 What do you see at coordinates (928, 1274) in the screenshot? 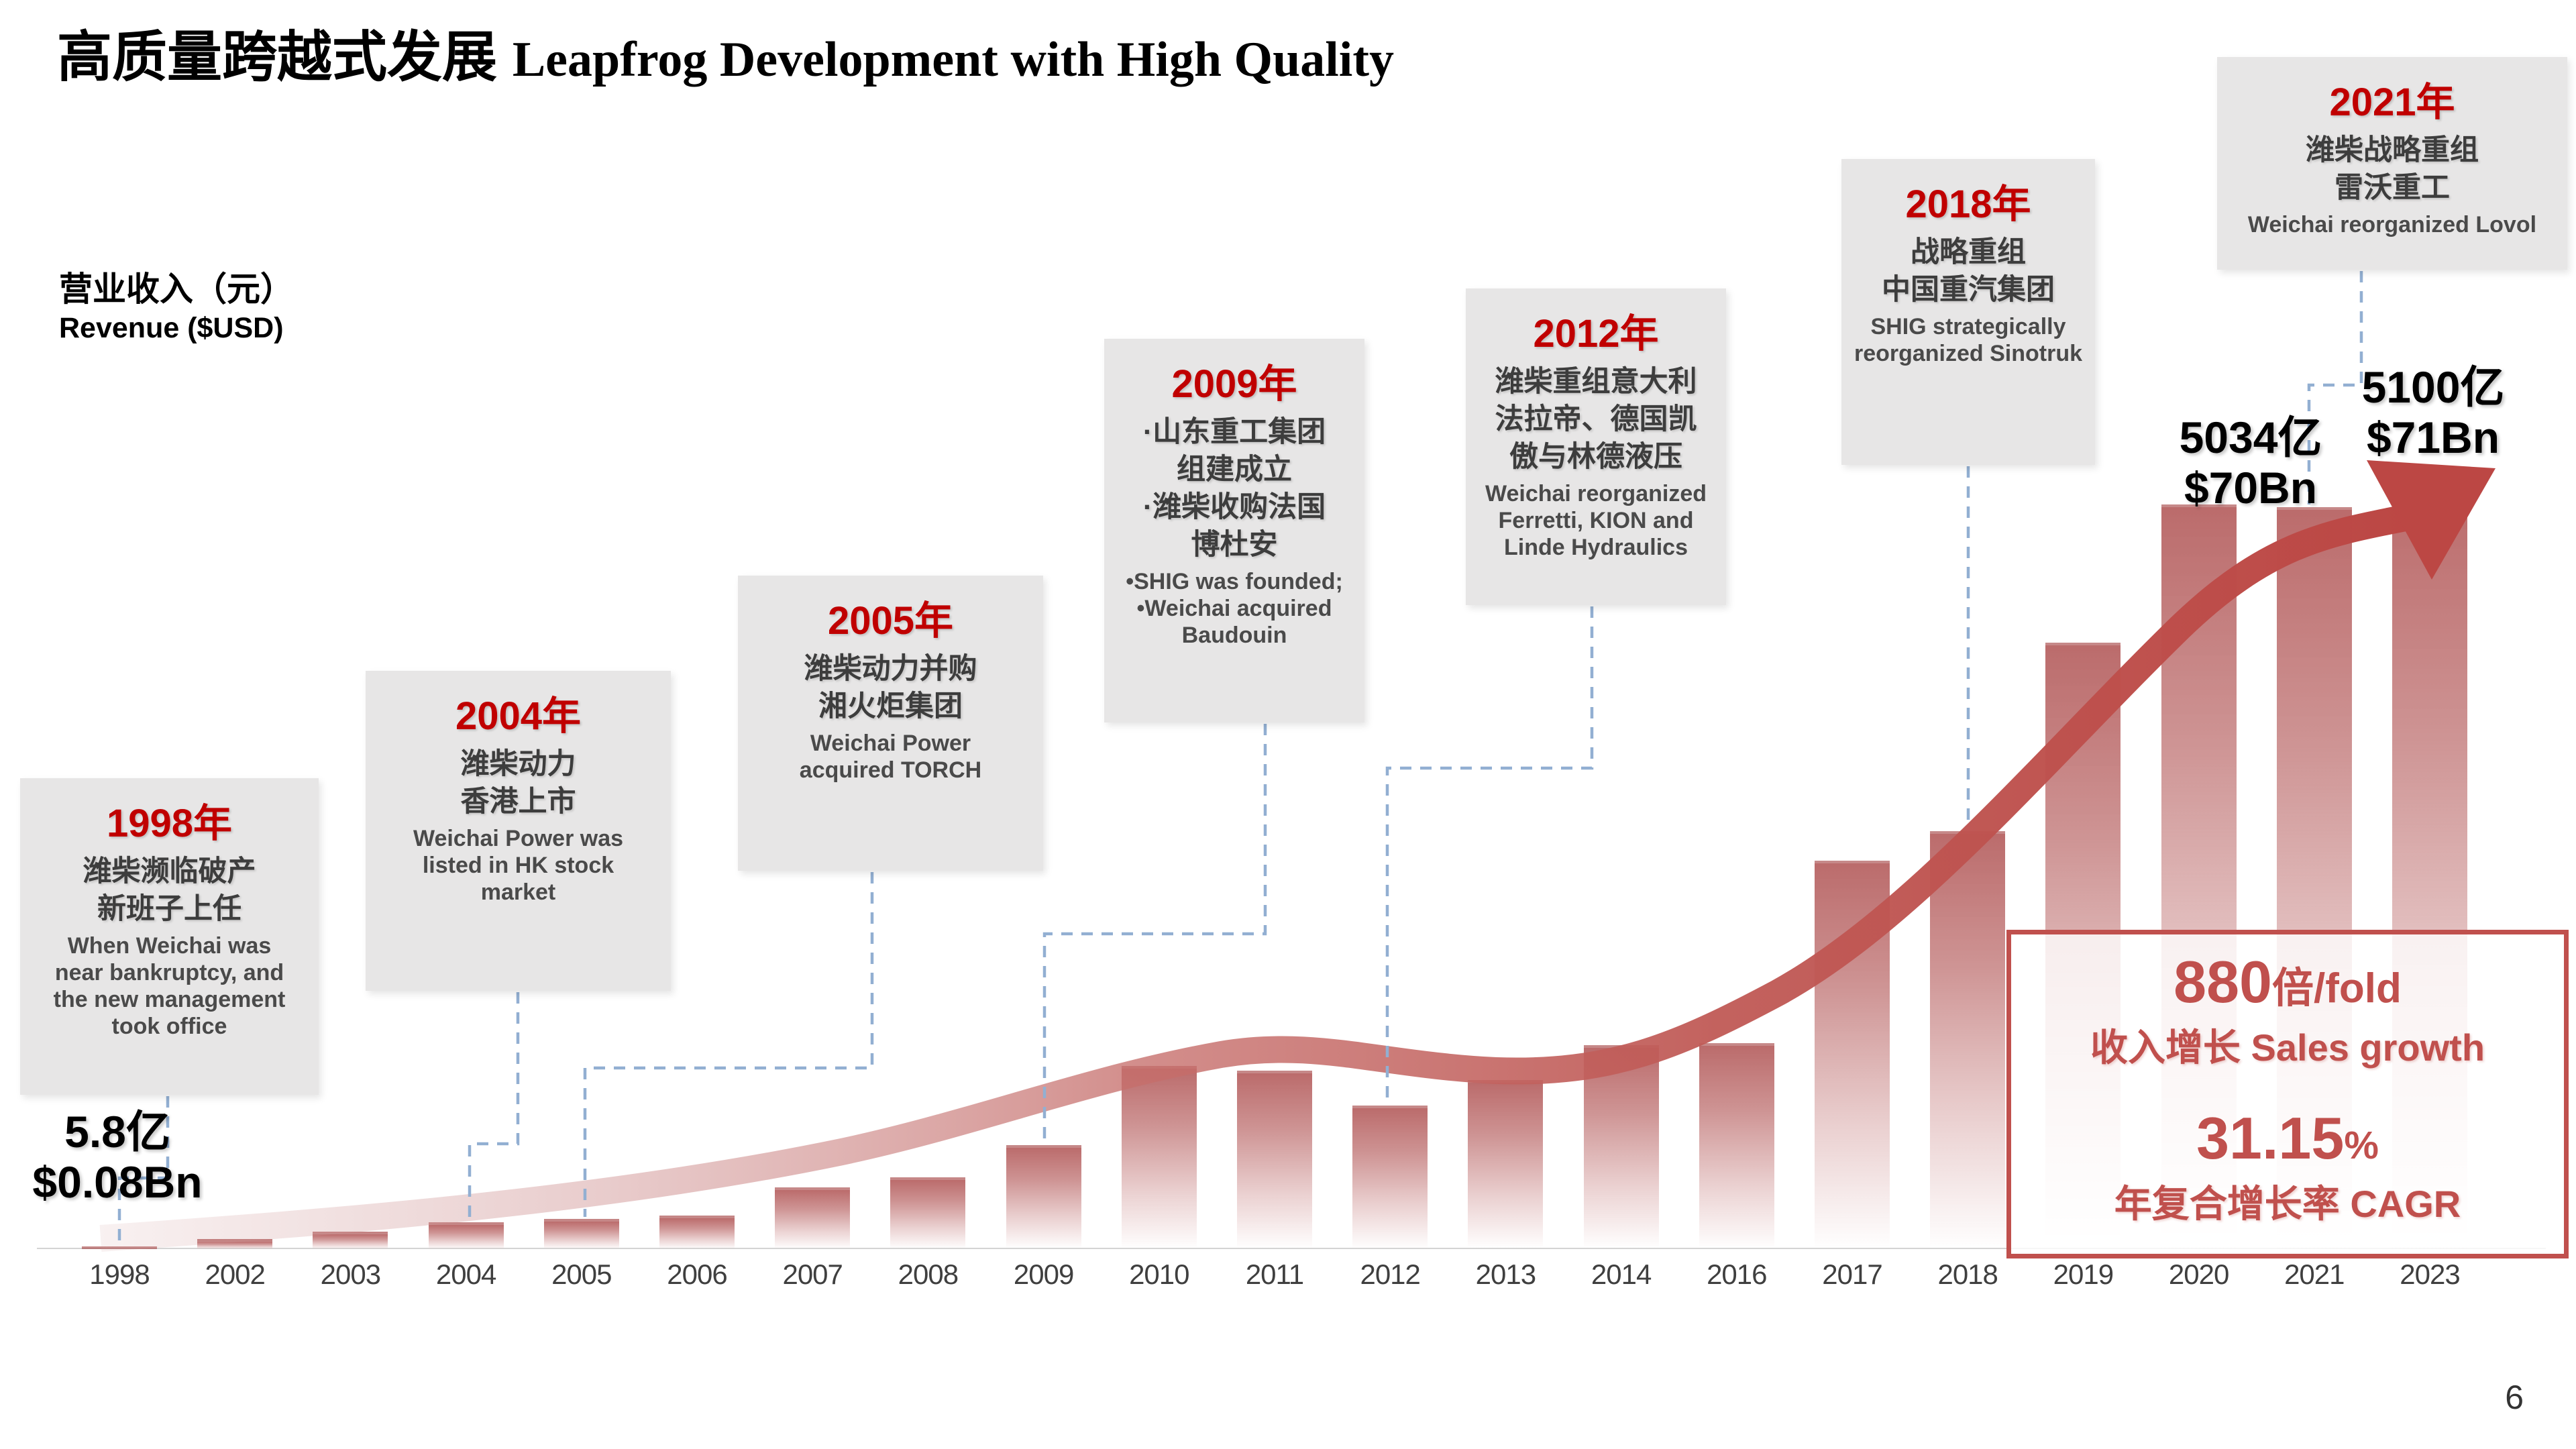
I see `year-label: 2008` at bounding box center [928, 1274].